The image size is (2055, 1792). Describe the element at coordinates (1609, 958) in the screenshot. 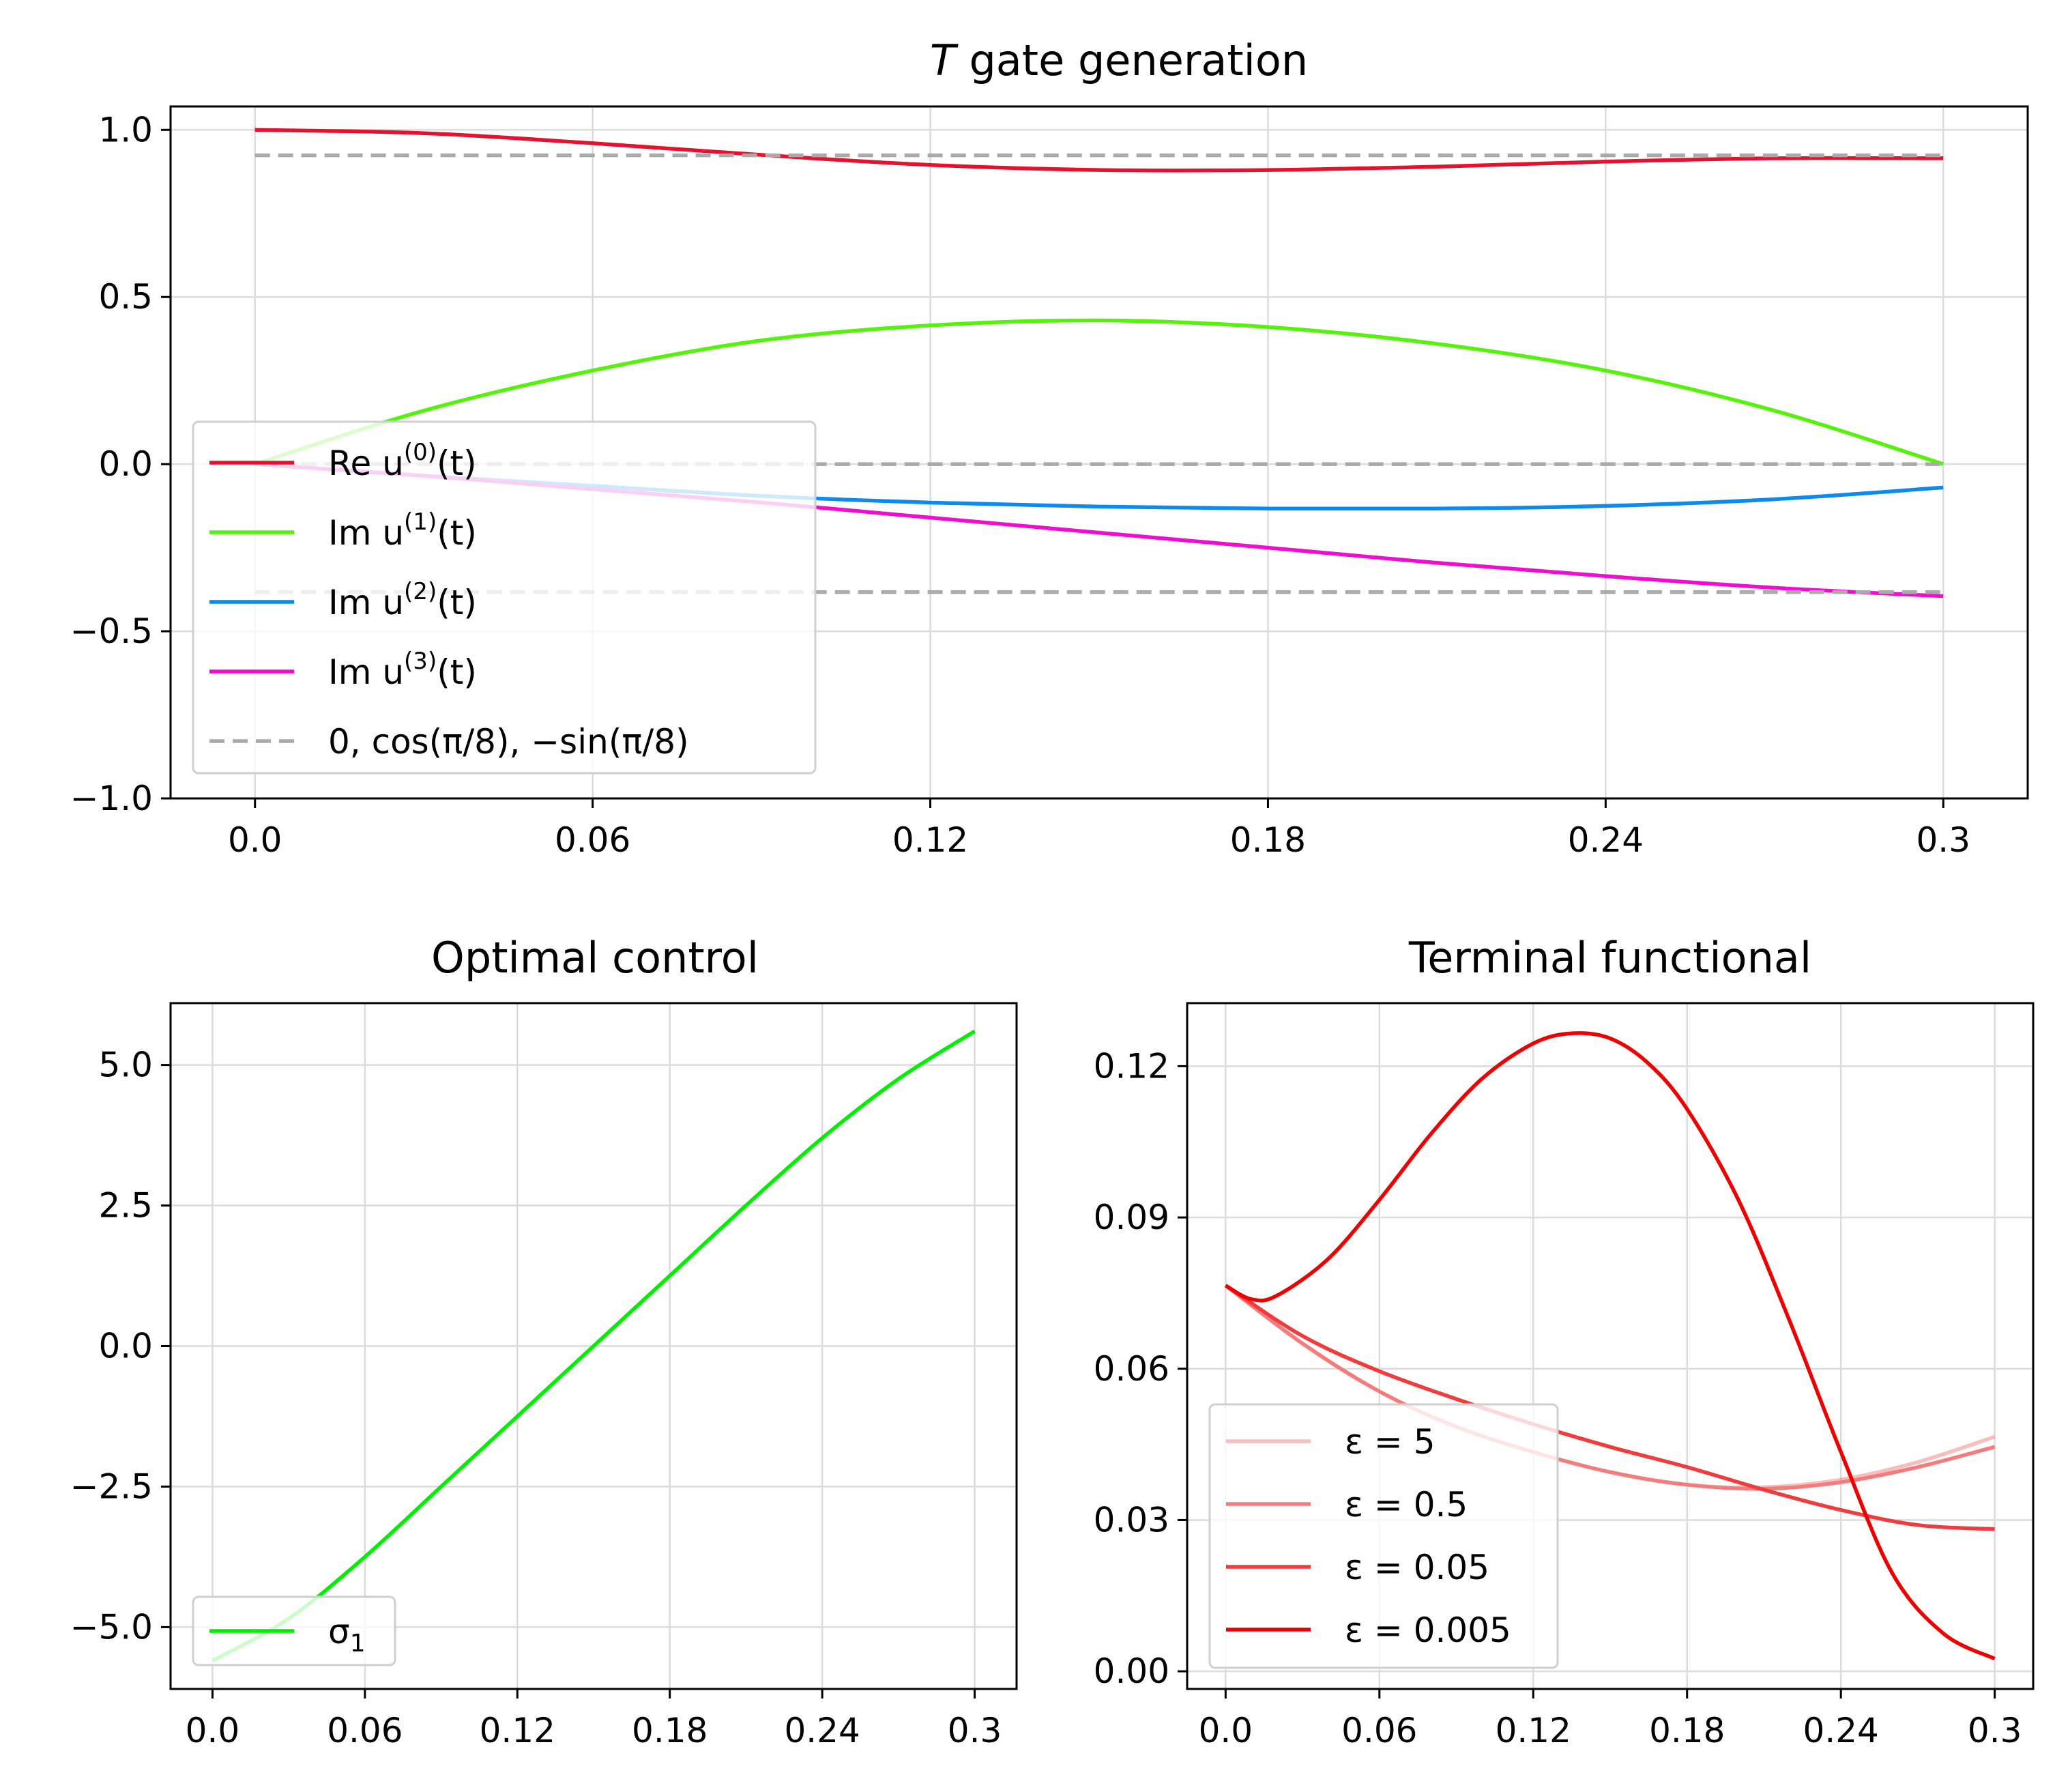

I see `chart-title: Terminal functional` at that location.